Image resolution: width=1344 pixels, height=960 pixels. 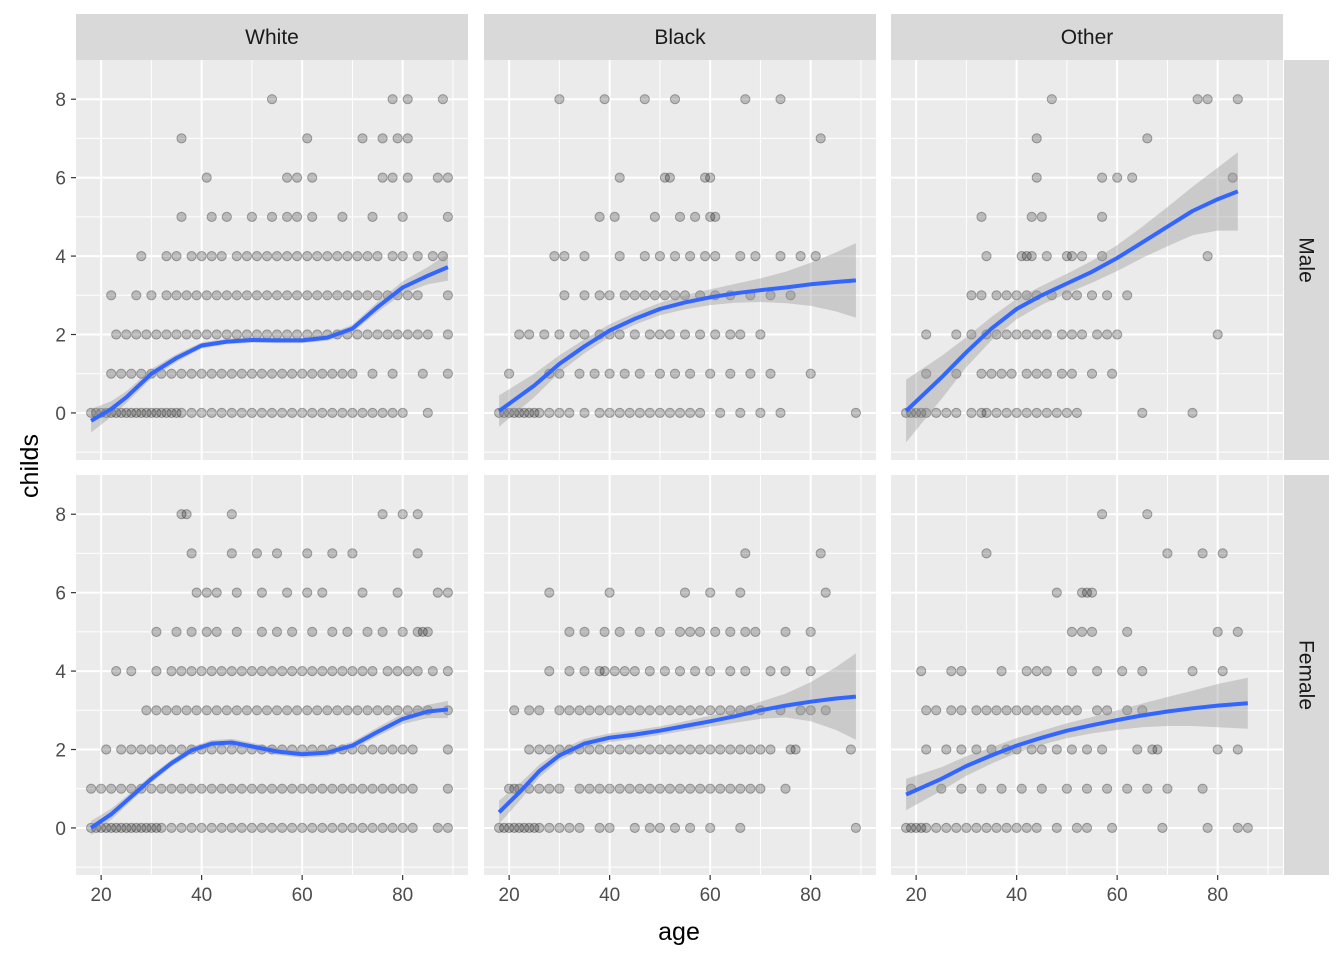 What do you see at coordinates (1016, 895) in the screenshot?
I see `x-tick-label: 40` at bounding box center [1016, 895].